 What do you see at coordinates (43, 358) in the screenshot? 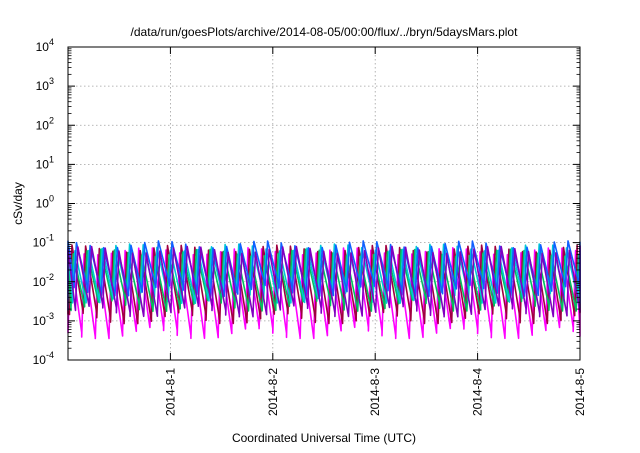
I see `y-tick-label: 10⁻⁴` at bounding box center [43, 358].